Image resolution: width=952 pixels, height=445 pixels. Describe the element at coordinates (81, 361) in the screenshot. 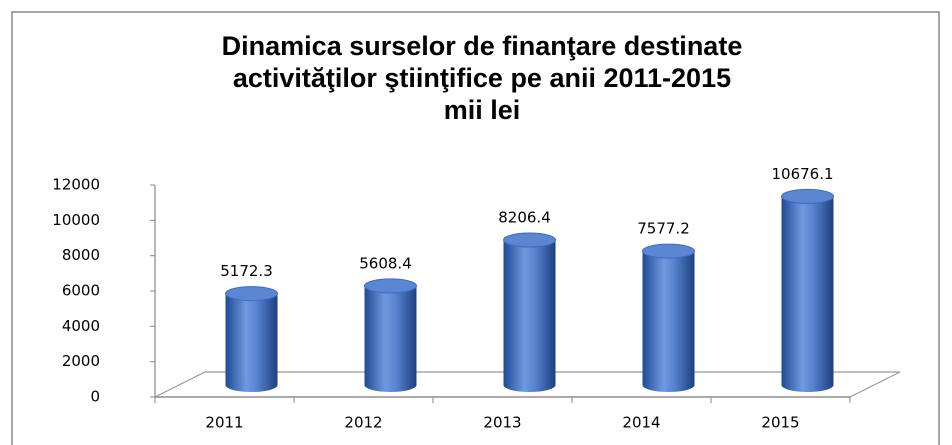

I see `y-tick-label: 2000` at that location.